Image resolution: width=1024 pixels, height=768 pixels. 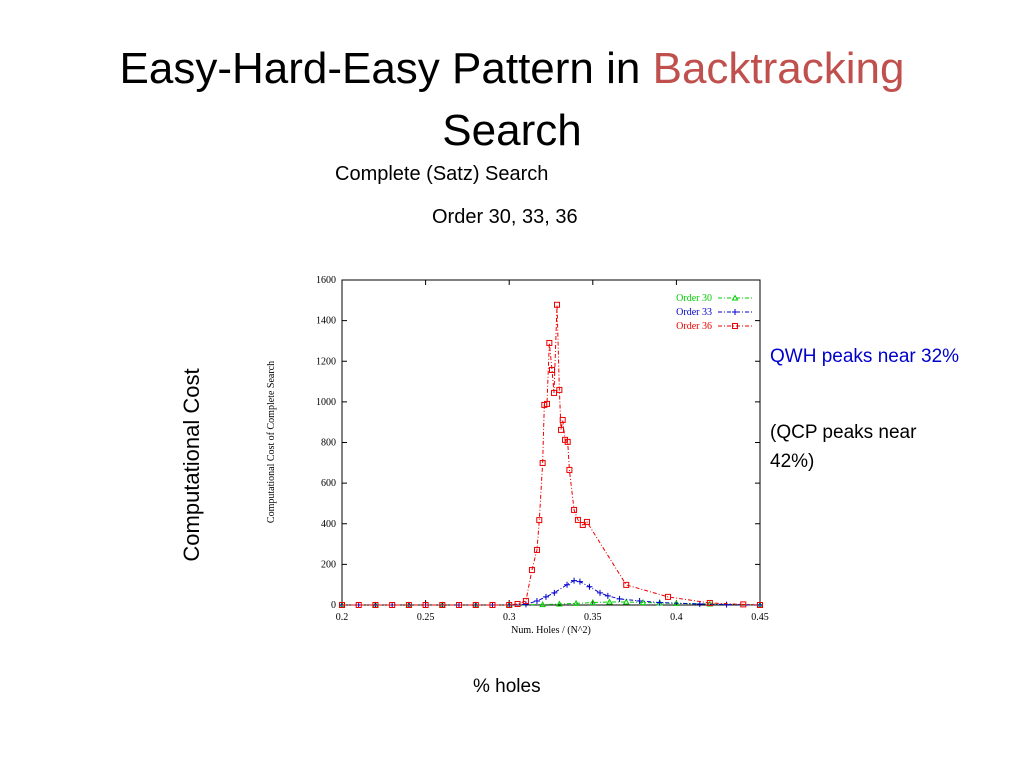 What do you see at coordinates (426, 617) in the screenshot?
I see `x-tick-label: 0.25` at bounding box center [426, 617].